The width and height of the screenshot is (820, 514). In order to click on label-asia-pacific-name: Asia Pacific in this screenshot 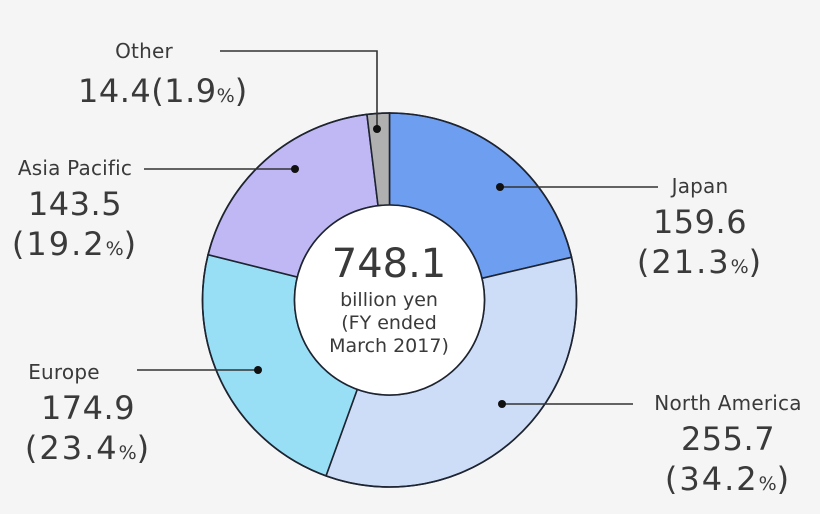, I will do `click(75, 168)`.